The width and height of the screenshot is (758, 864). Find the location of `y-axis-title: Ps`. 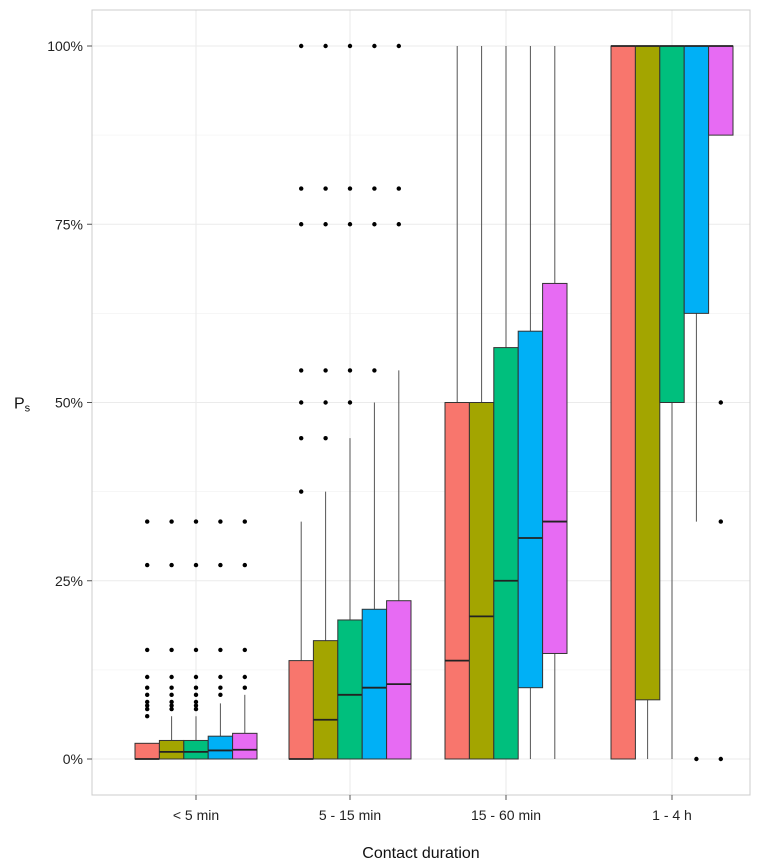

y-axis-title: Ps is located at coordinates (22, 405).